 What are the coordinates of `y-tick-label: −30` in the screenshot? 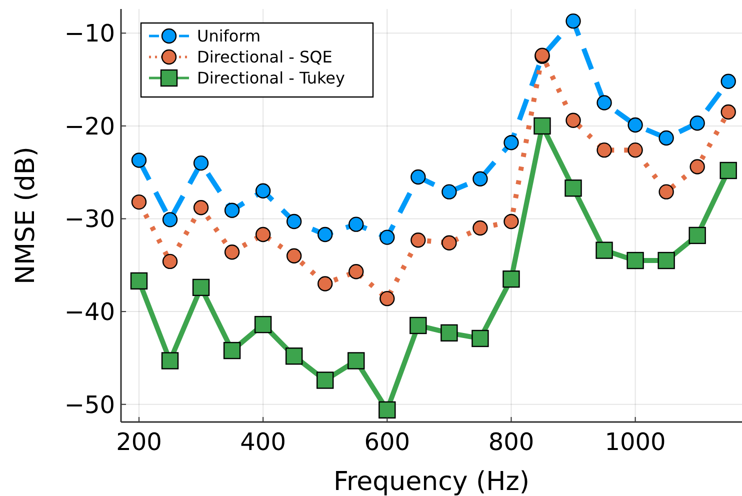 It's located at (89, 219).